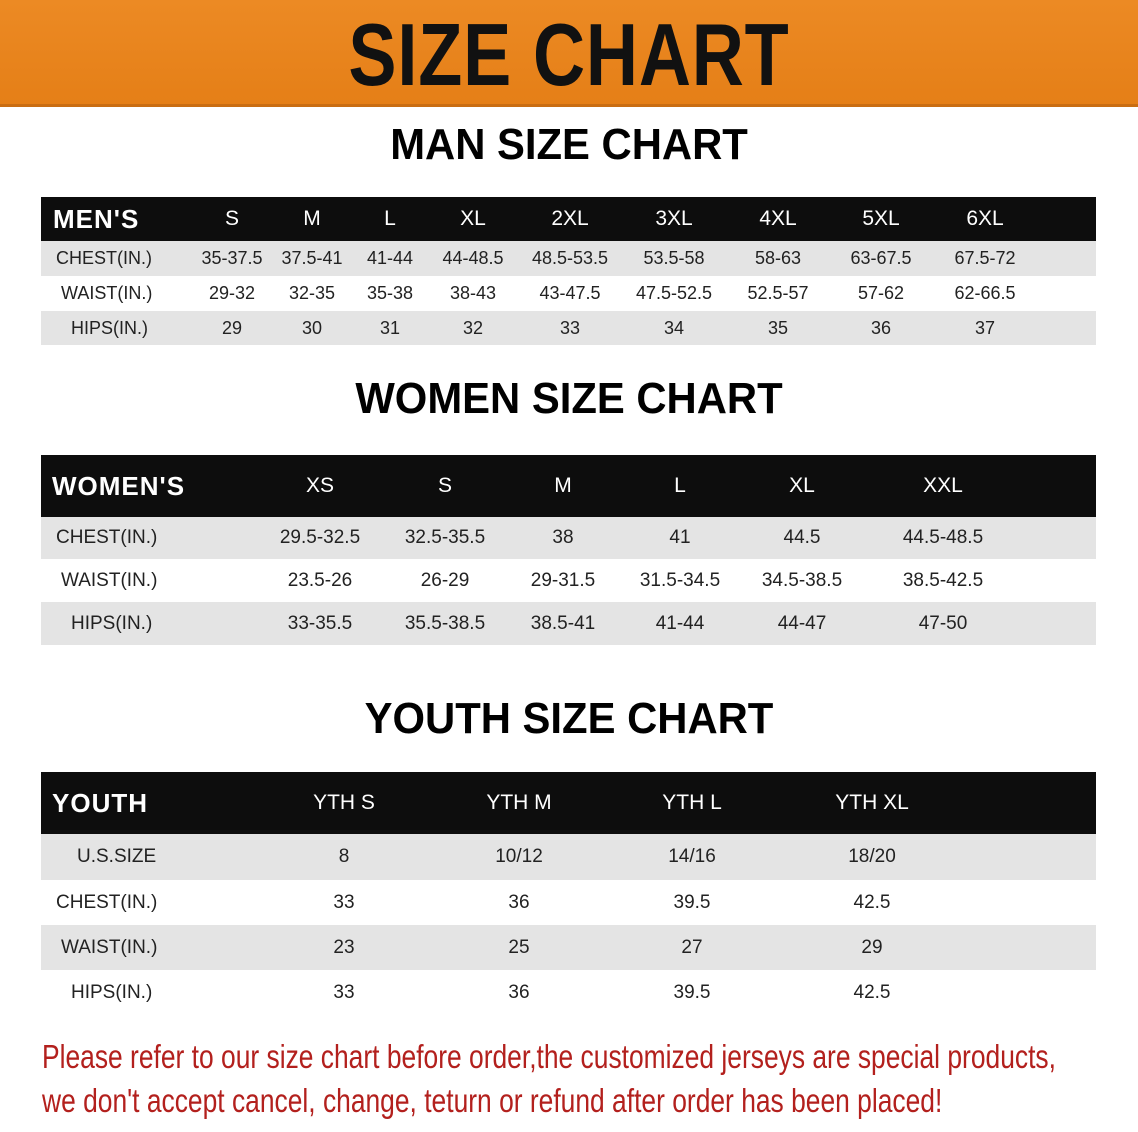 The height and width of the screenshot is (1132, 1138). Describe the element at coordinates (109, 580) in the screenshot. I see `row-label: WAIST(IN.)` at that location.